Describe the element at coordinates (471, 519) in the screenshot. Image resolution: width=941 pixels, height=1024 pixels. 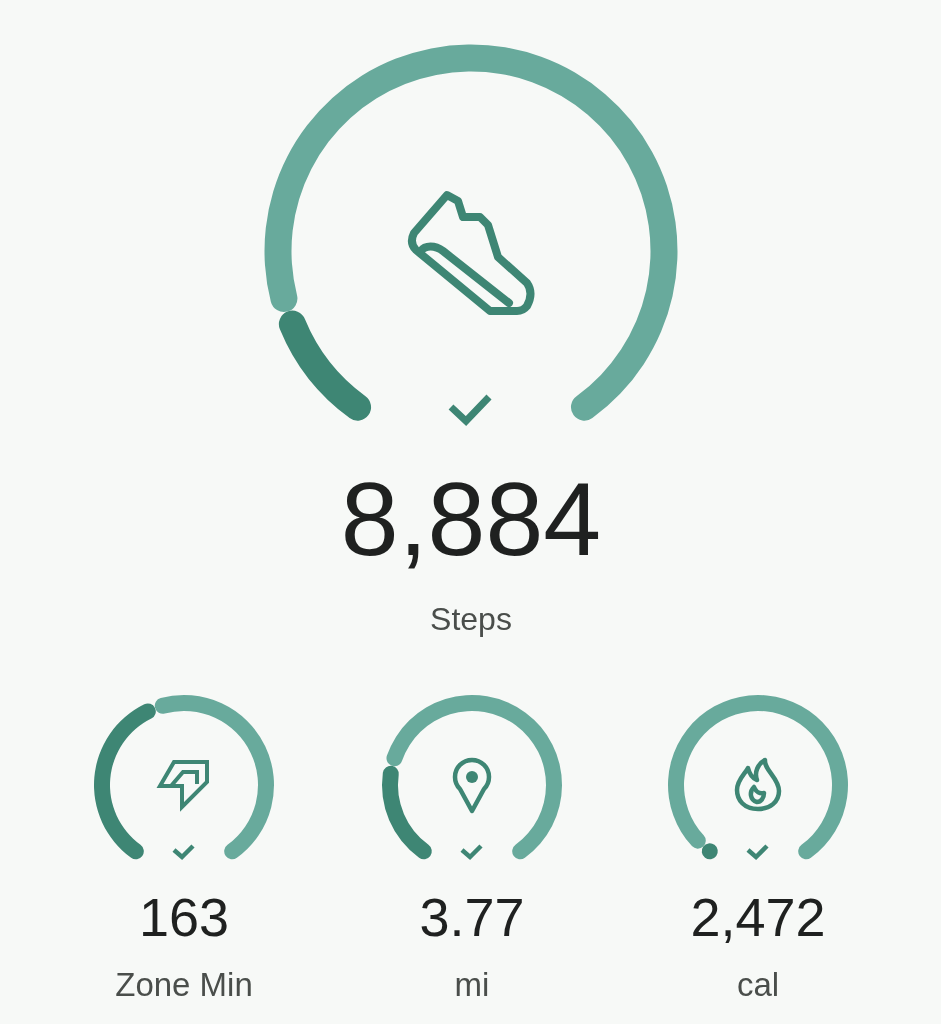
I see `text: 8,884` at that location.